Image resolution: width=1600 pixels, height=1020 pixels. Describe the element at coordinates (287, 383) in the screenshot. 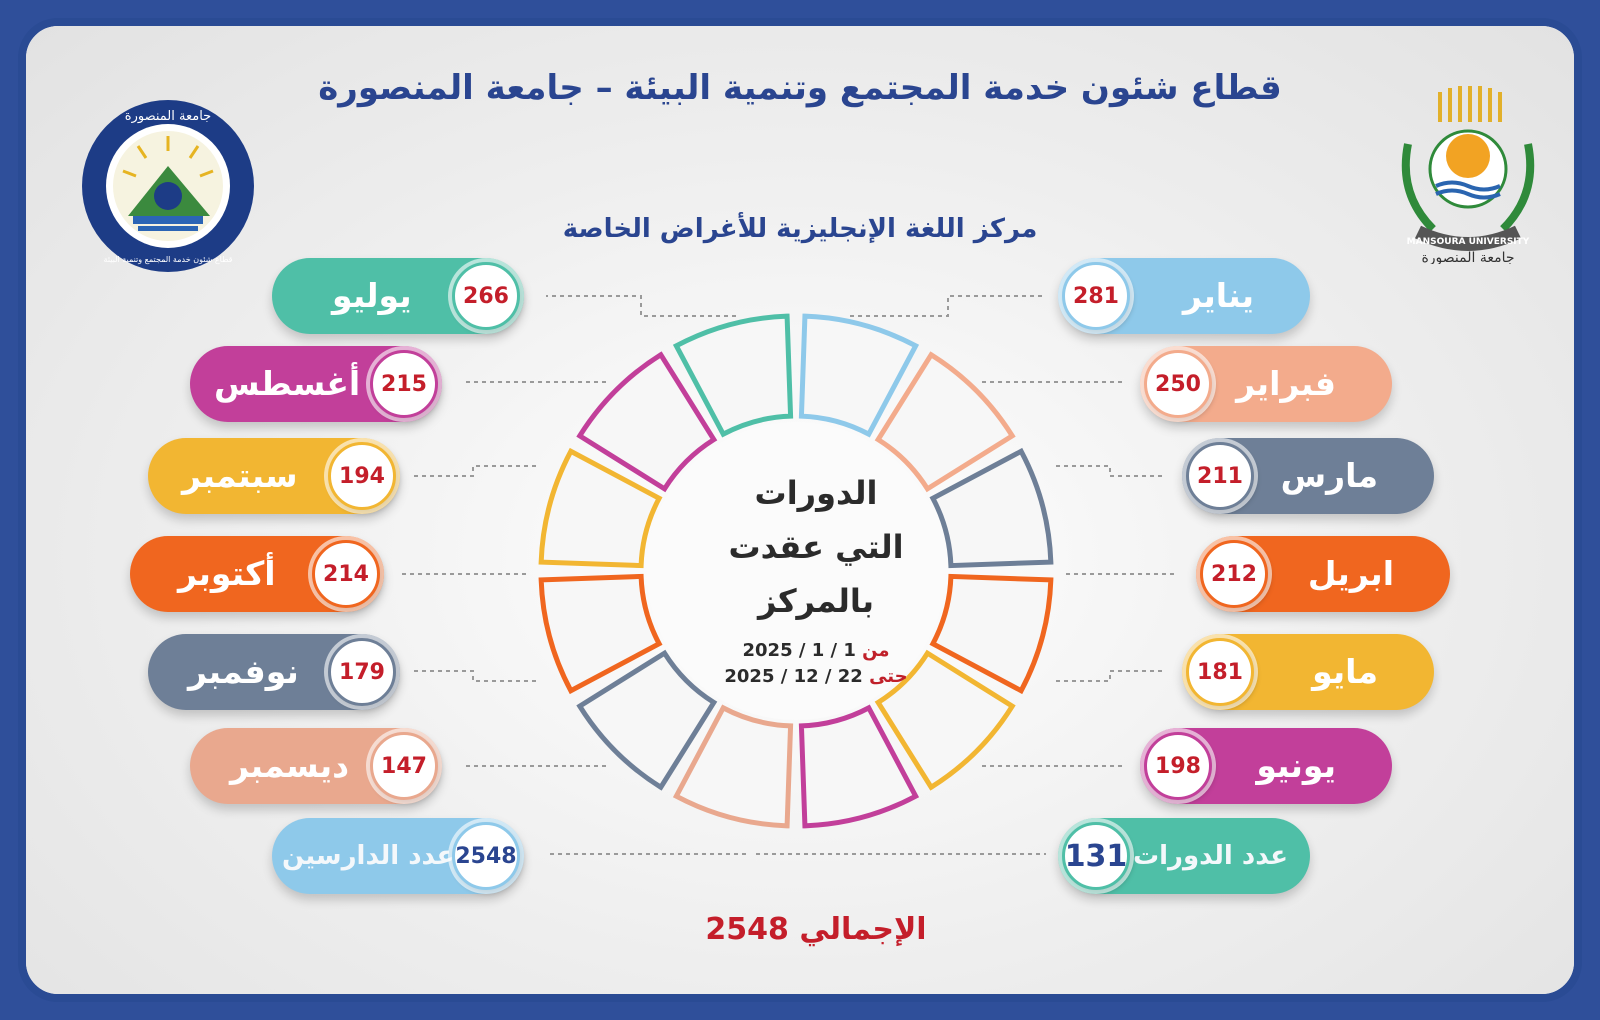

I see `month-label: أغسطس` at that location.